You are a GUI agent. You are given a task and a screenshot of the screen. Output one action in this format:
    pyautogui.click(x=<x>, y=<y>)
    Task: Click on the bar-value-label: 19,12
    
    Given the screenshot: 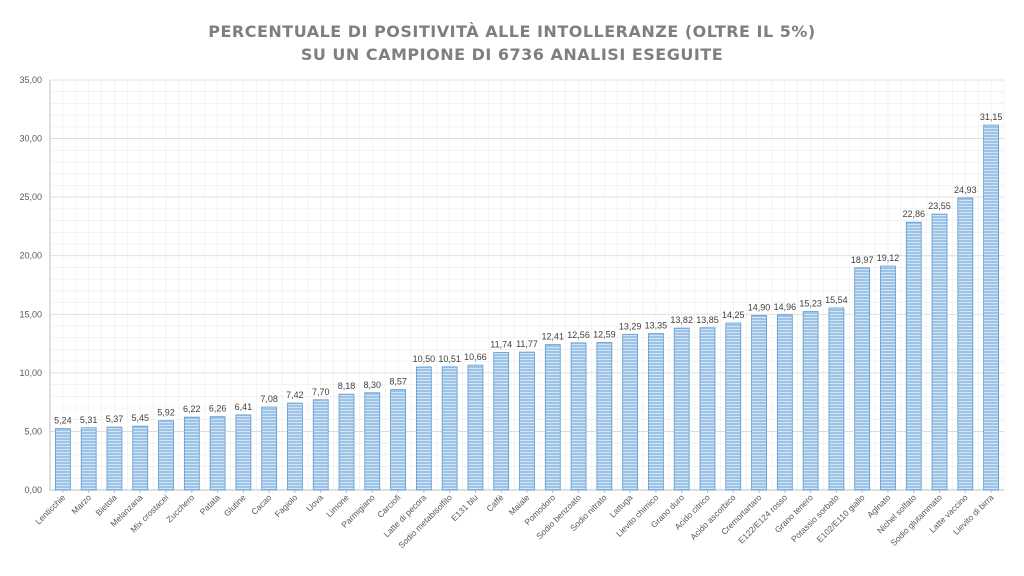 What is the action you would take?
    pyautogui.click(x=888, y=258)
    